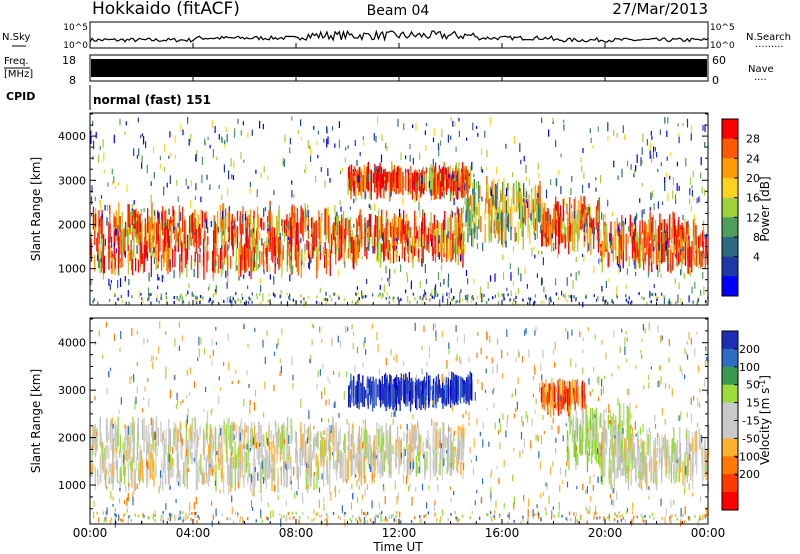  Describe the element at coordinates (756, 257) in the screenshot. I see `power-colorbar-tick-label: 4` at that location.